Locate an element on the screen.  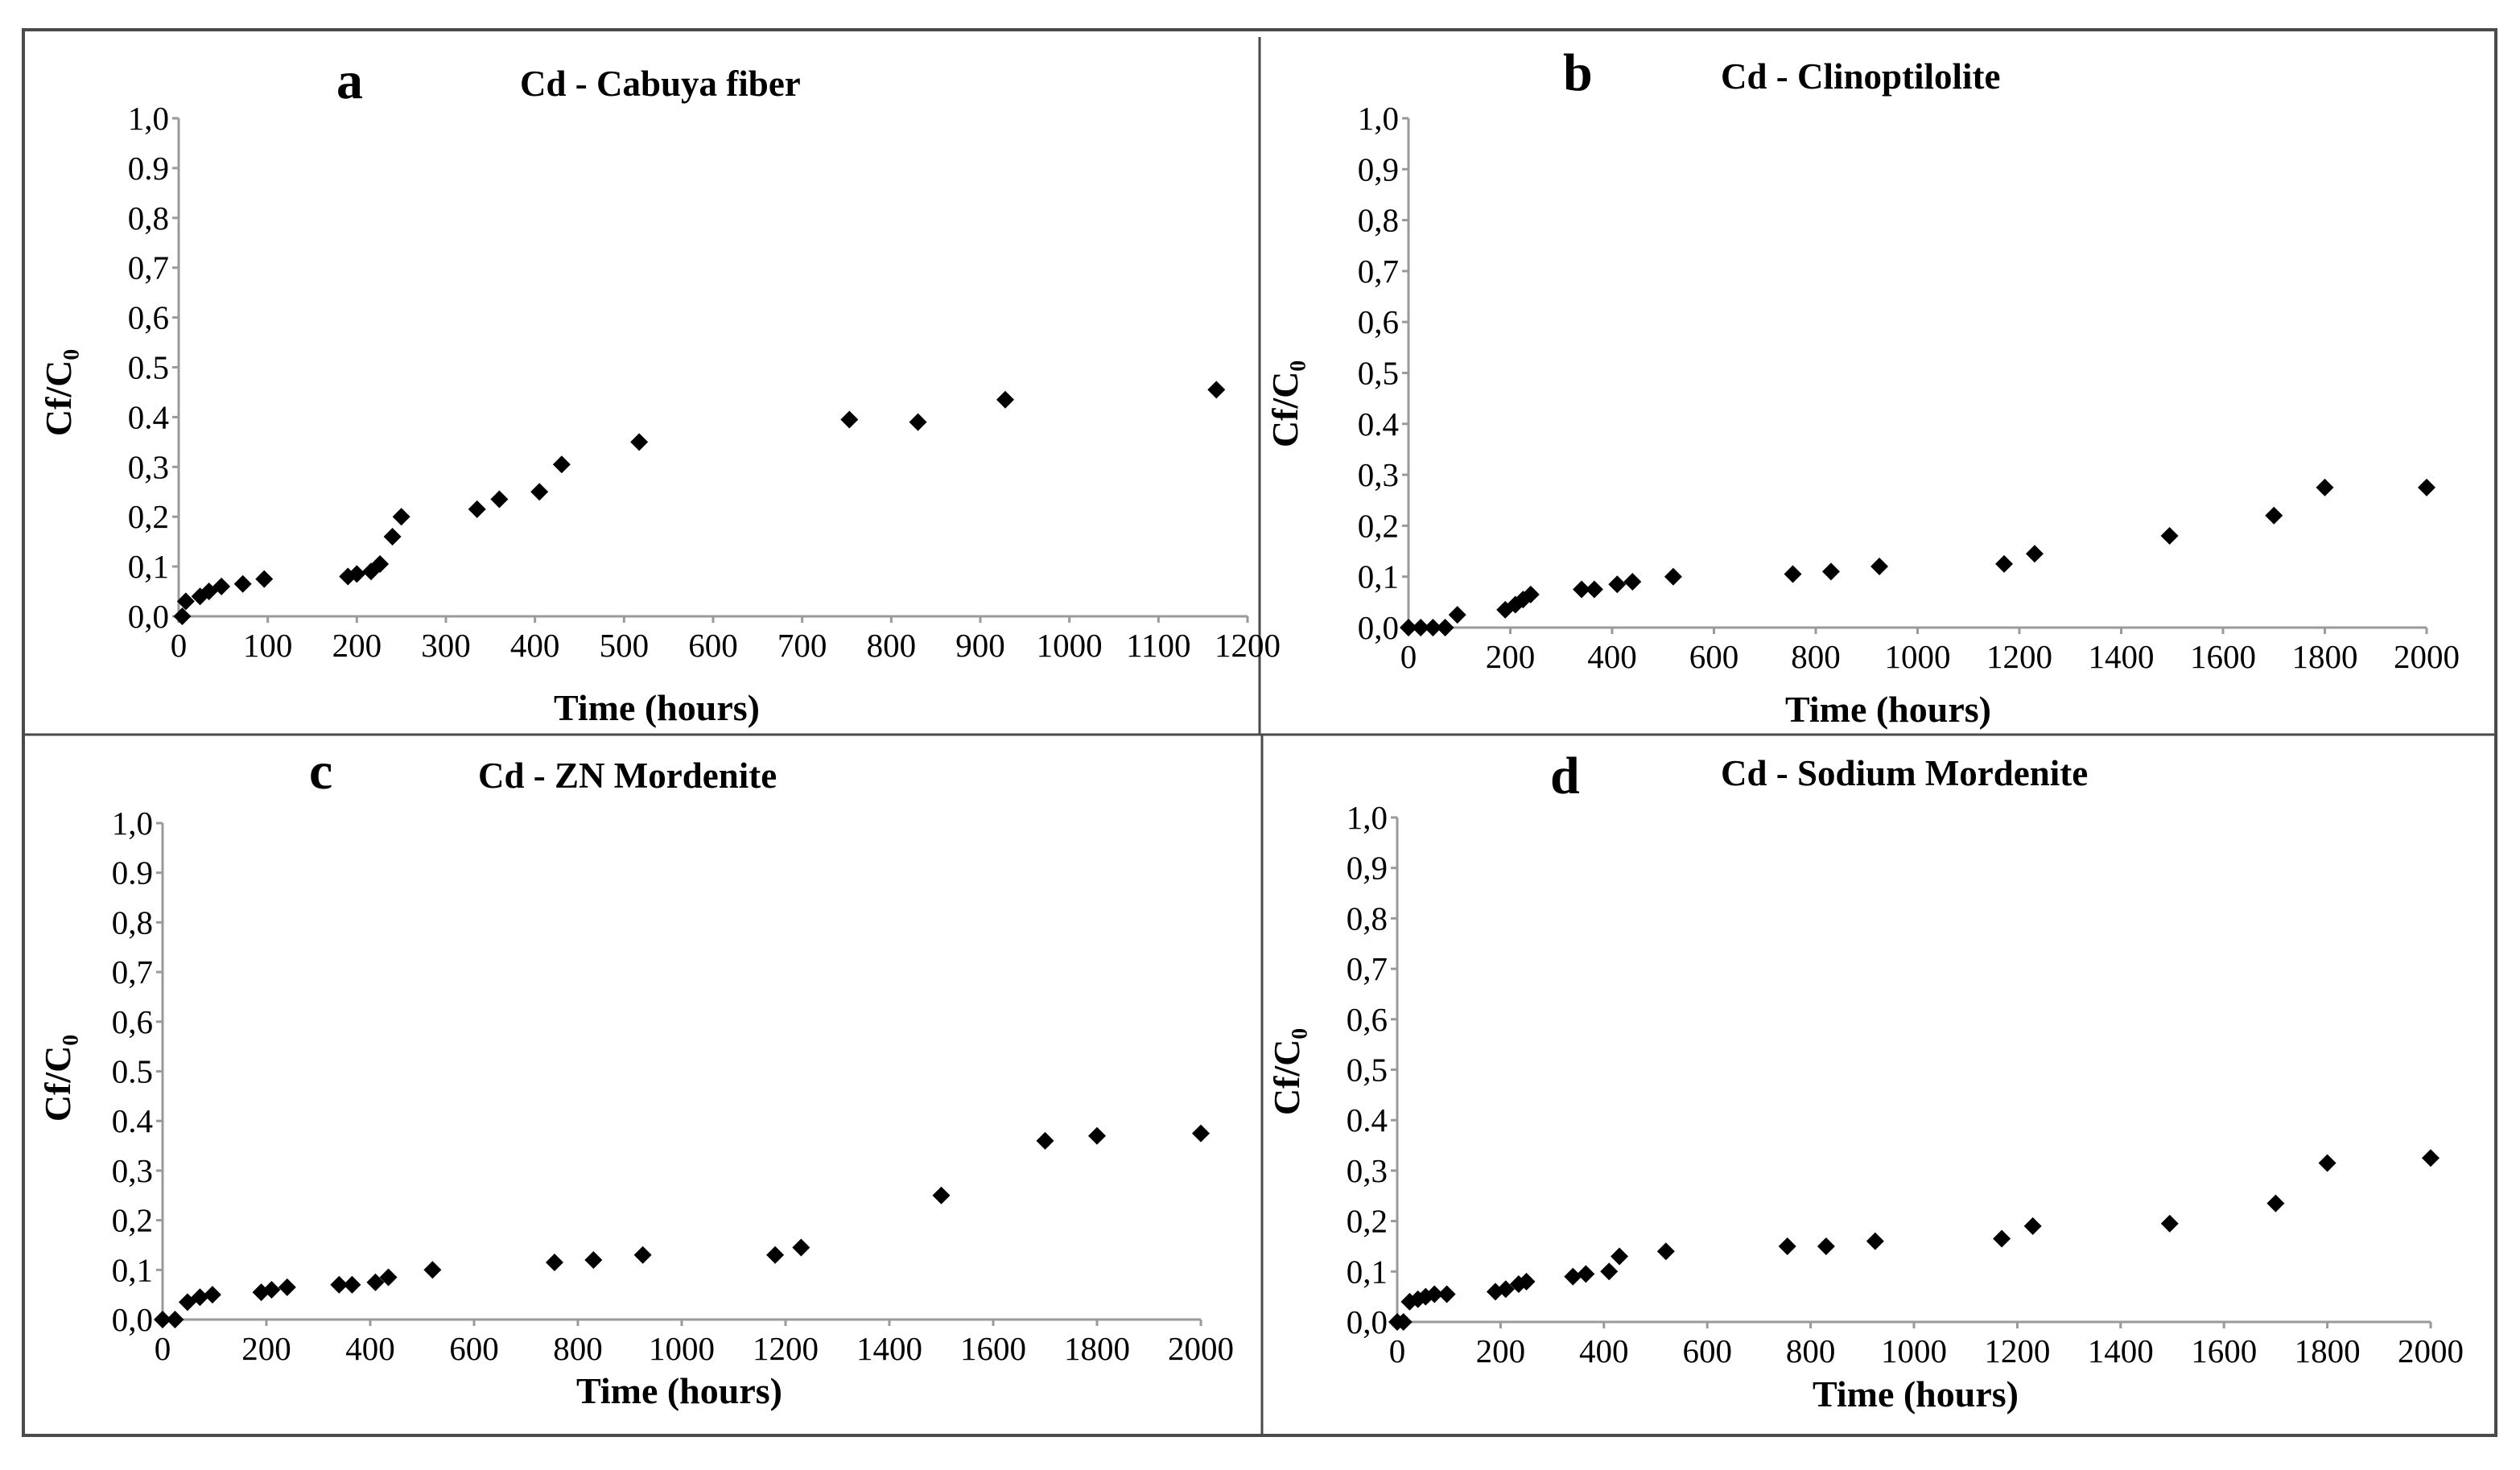
x-tick-label: 500 is located at coordinates (625, 645).